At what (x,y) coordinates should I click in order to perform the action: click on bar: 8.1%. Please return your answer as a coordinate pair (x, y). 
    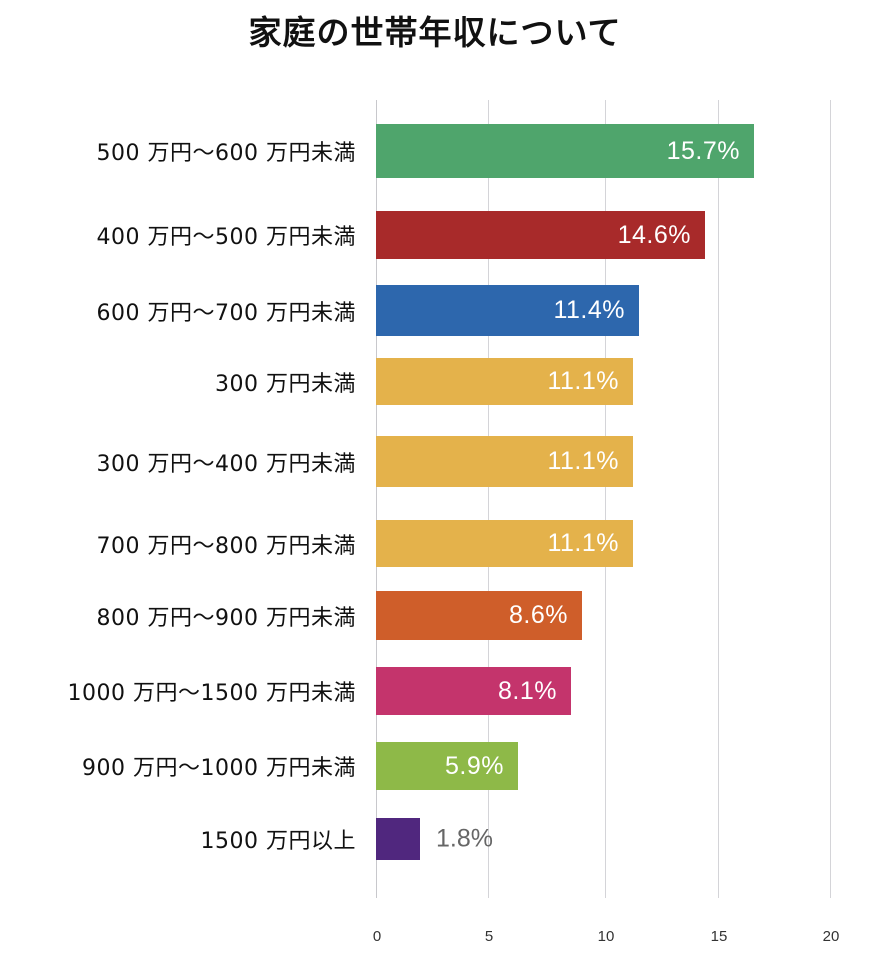
    Looking at the image, I should click on (473, 691).